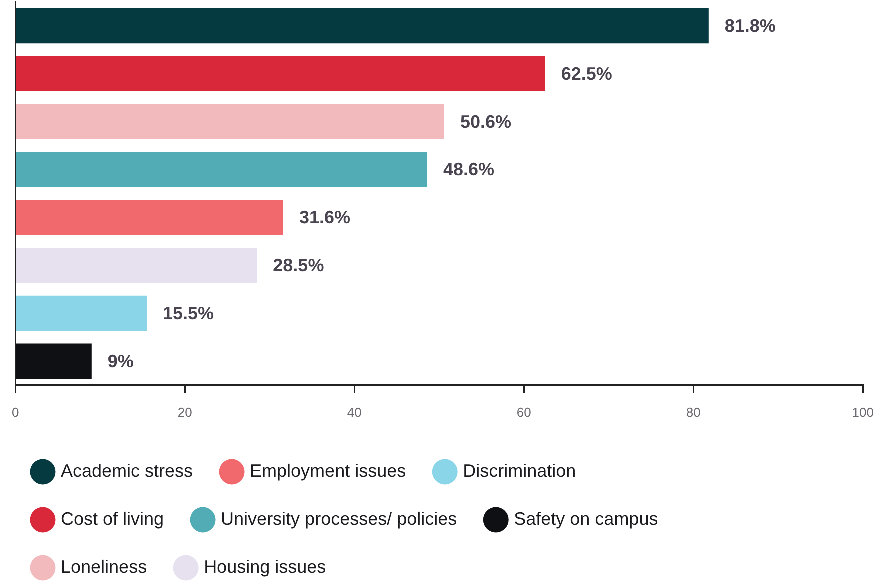 This screenshot has height=587, width=886. What do you see at coordinates (104, 566) in the screenshot?
I see `legend-label: Loneliness` at bounding box center [104, 566].